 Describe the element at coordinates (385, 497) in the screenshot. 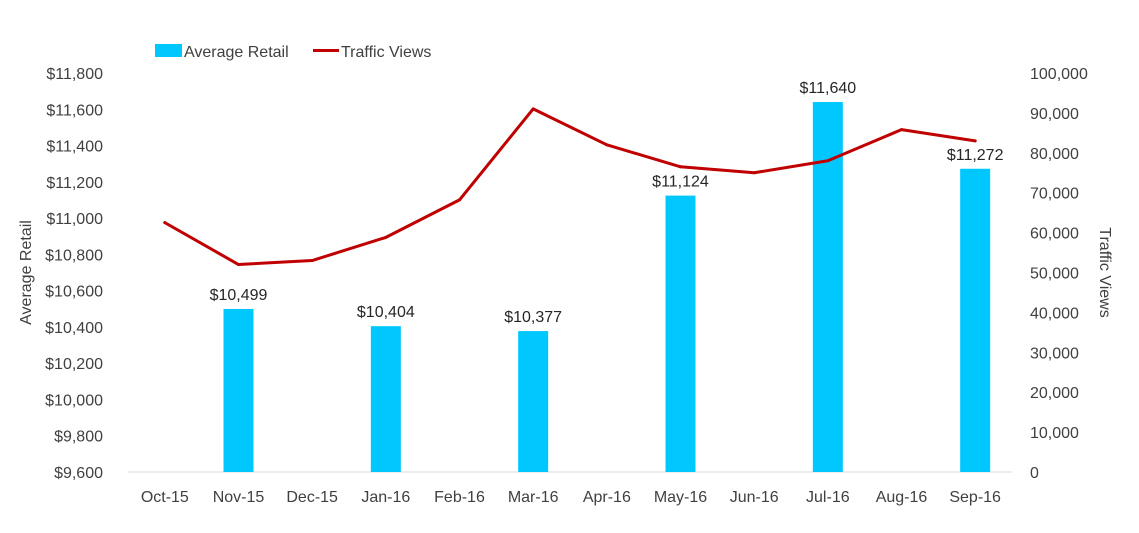

I see `x-tick-label: Jan-16` at that location.